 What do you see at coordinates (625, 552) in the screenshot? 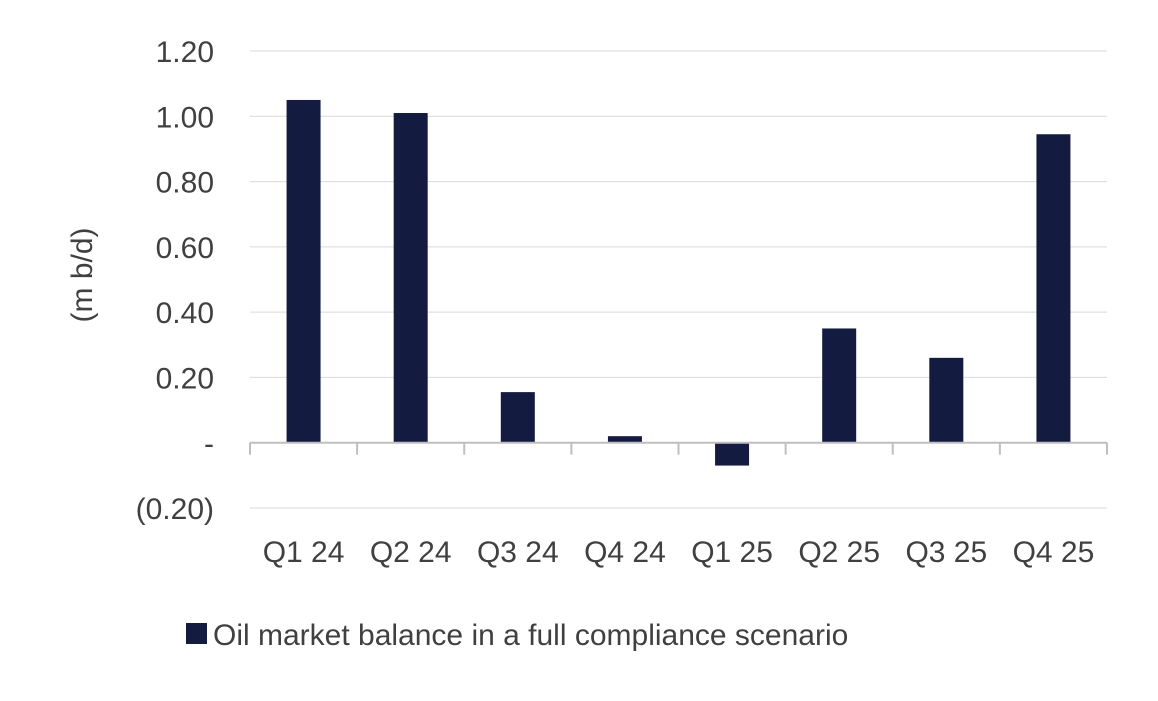
I see `x-tick-label: Q4 24` at bounding box center [625, 552].